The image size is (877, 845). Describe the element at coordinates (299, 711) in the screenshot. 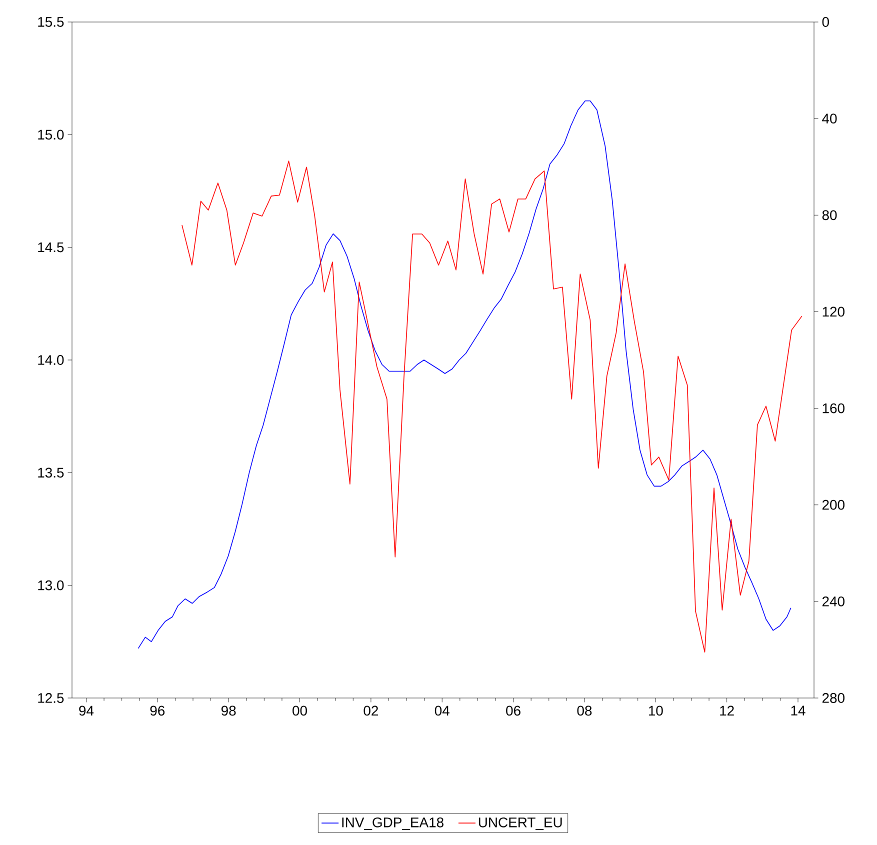

I see `x-tick-label: 00` at that location.